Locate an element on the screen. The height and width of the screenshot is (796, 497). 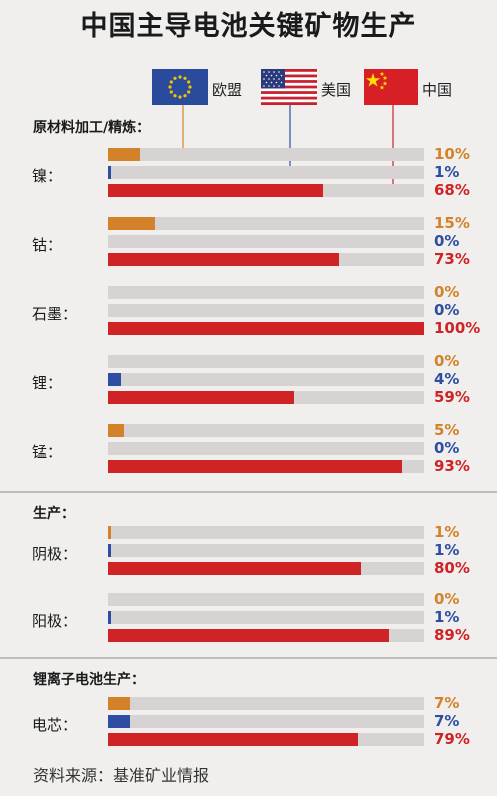
value-label-cn: 68% is located at coordinates (452, 190).